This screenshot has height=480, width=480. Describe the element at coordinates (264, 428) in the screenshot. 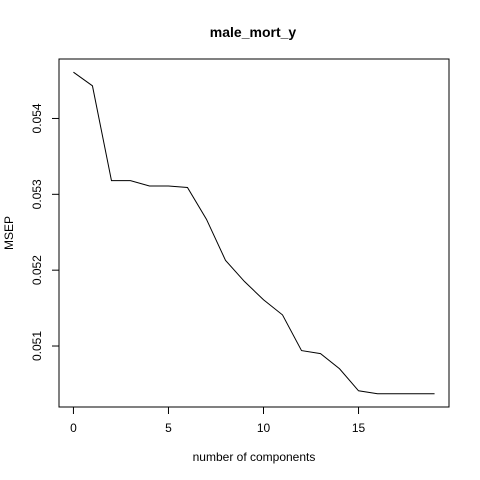

I see `x-tick-label: 10` at that location.